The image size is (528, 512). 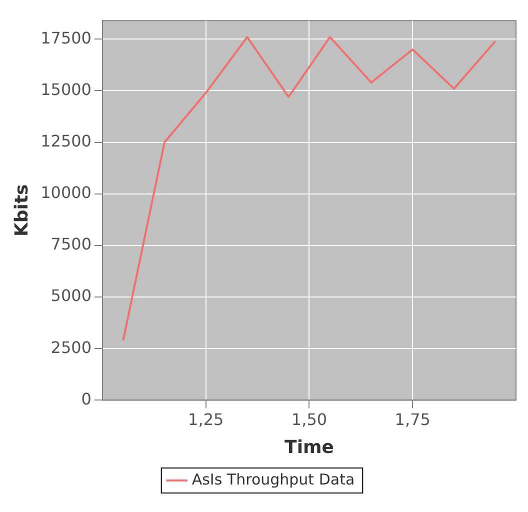 I want to click on x-tick-label: 1,50, so click(x=309, y=419).